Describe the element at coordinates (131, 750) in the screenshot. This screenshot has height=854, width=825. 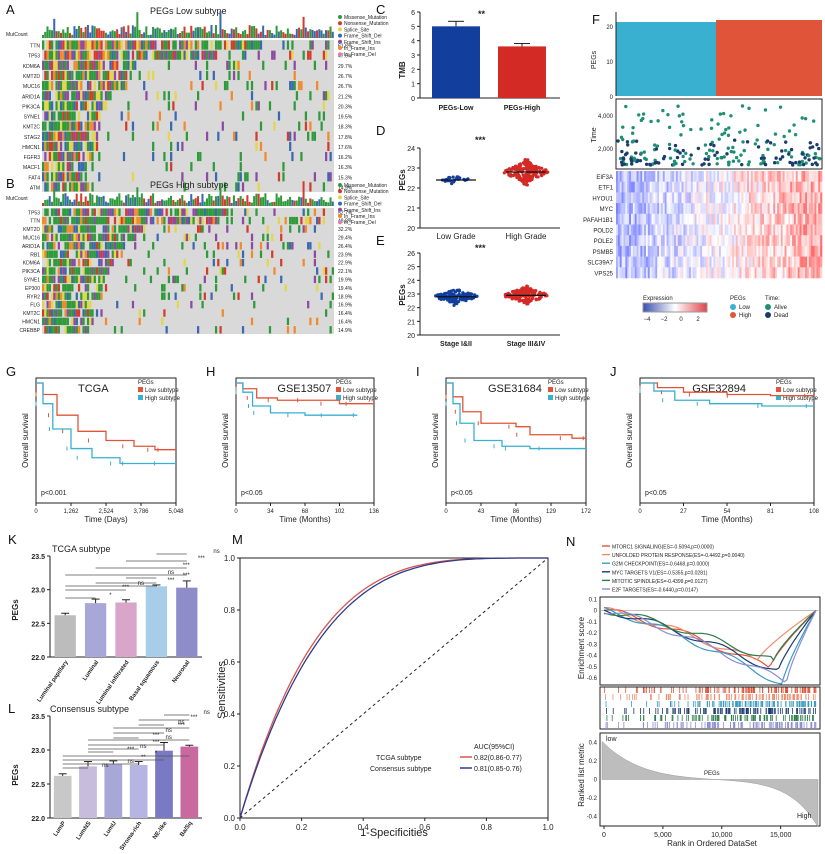
I see `significance-label: ***` at that location.